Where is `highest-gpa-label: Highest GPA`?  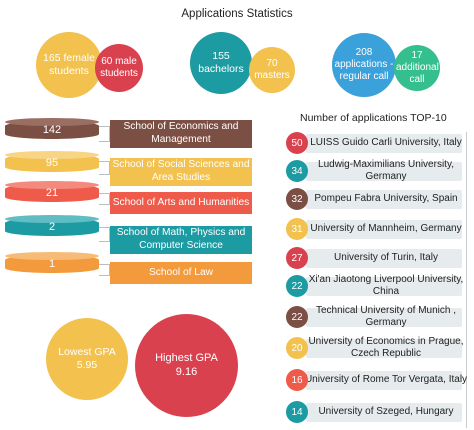 highest-gpa-label: Highest GPA is located at coordinates (186, 358).